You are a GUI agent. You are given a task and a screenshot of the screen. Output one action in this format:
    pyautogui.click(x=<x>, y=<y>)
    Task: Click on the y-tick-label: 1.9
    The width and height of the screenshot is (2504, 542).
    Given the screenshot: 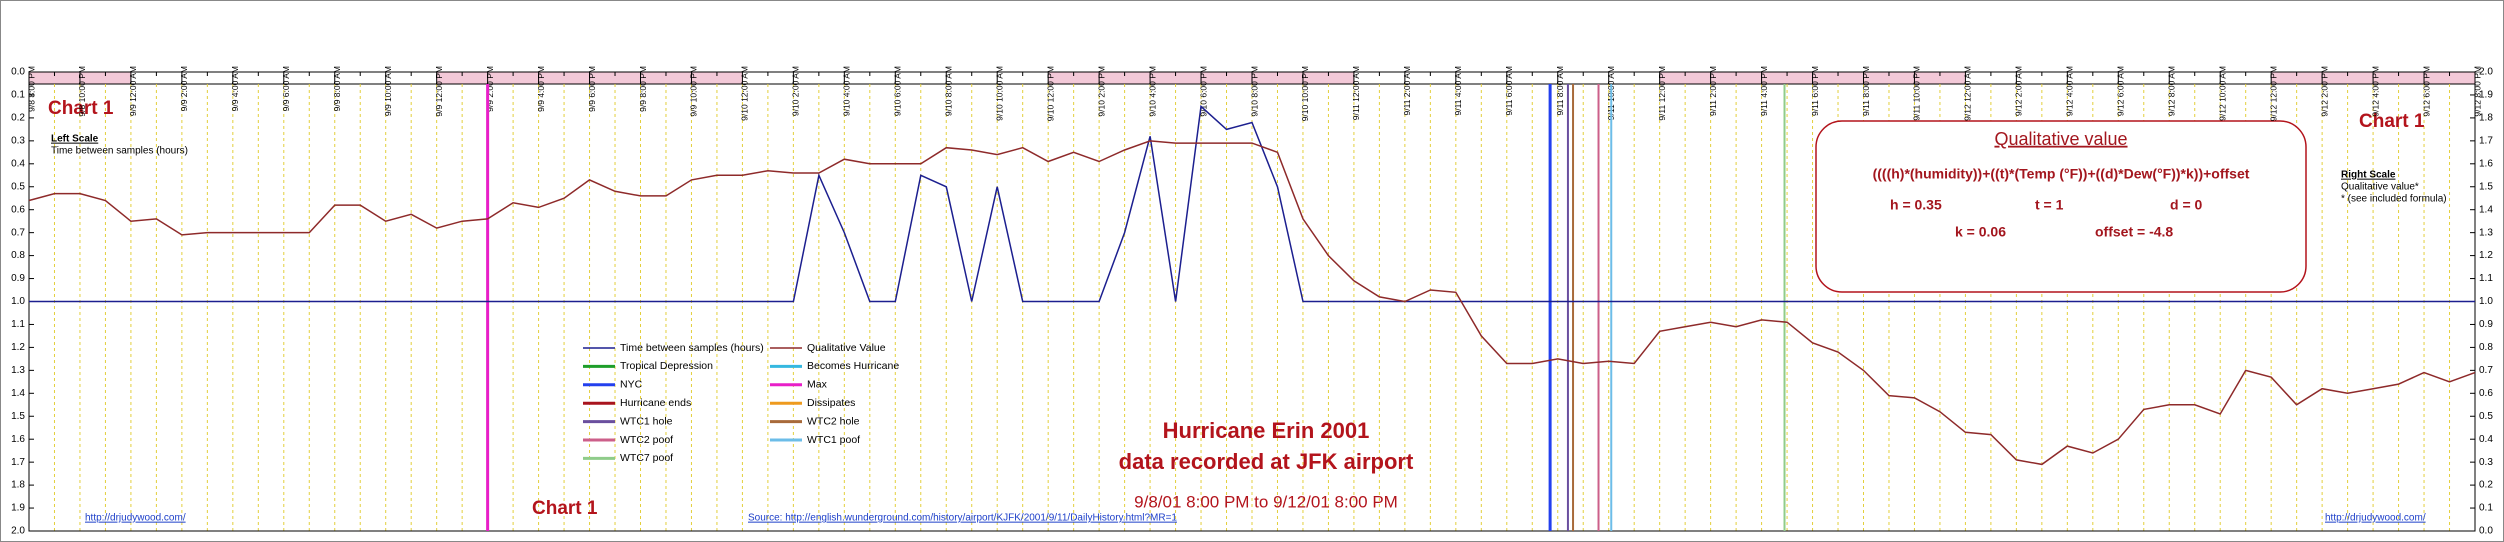 What is the action you would take?
    pyautogui.click(x=18, y=508)
    